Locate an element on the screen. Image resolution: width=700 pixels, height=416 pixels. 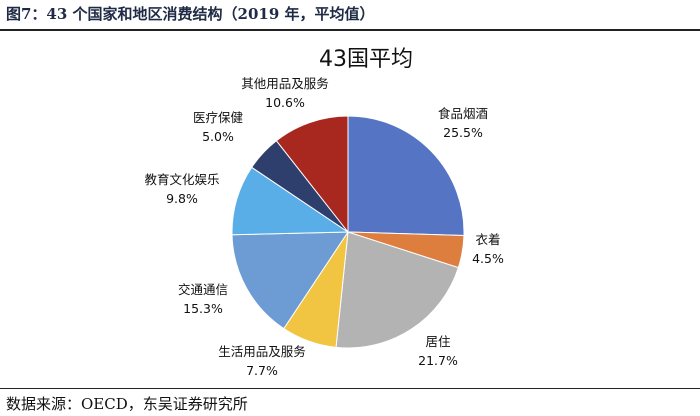
slice-category-label: 医疗保健 is located at coordinates (218, 117).